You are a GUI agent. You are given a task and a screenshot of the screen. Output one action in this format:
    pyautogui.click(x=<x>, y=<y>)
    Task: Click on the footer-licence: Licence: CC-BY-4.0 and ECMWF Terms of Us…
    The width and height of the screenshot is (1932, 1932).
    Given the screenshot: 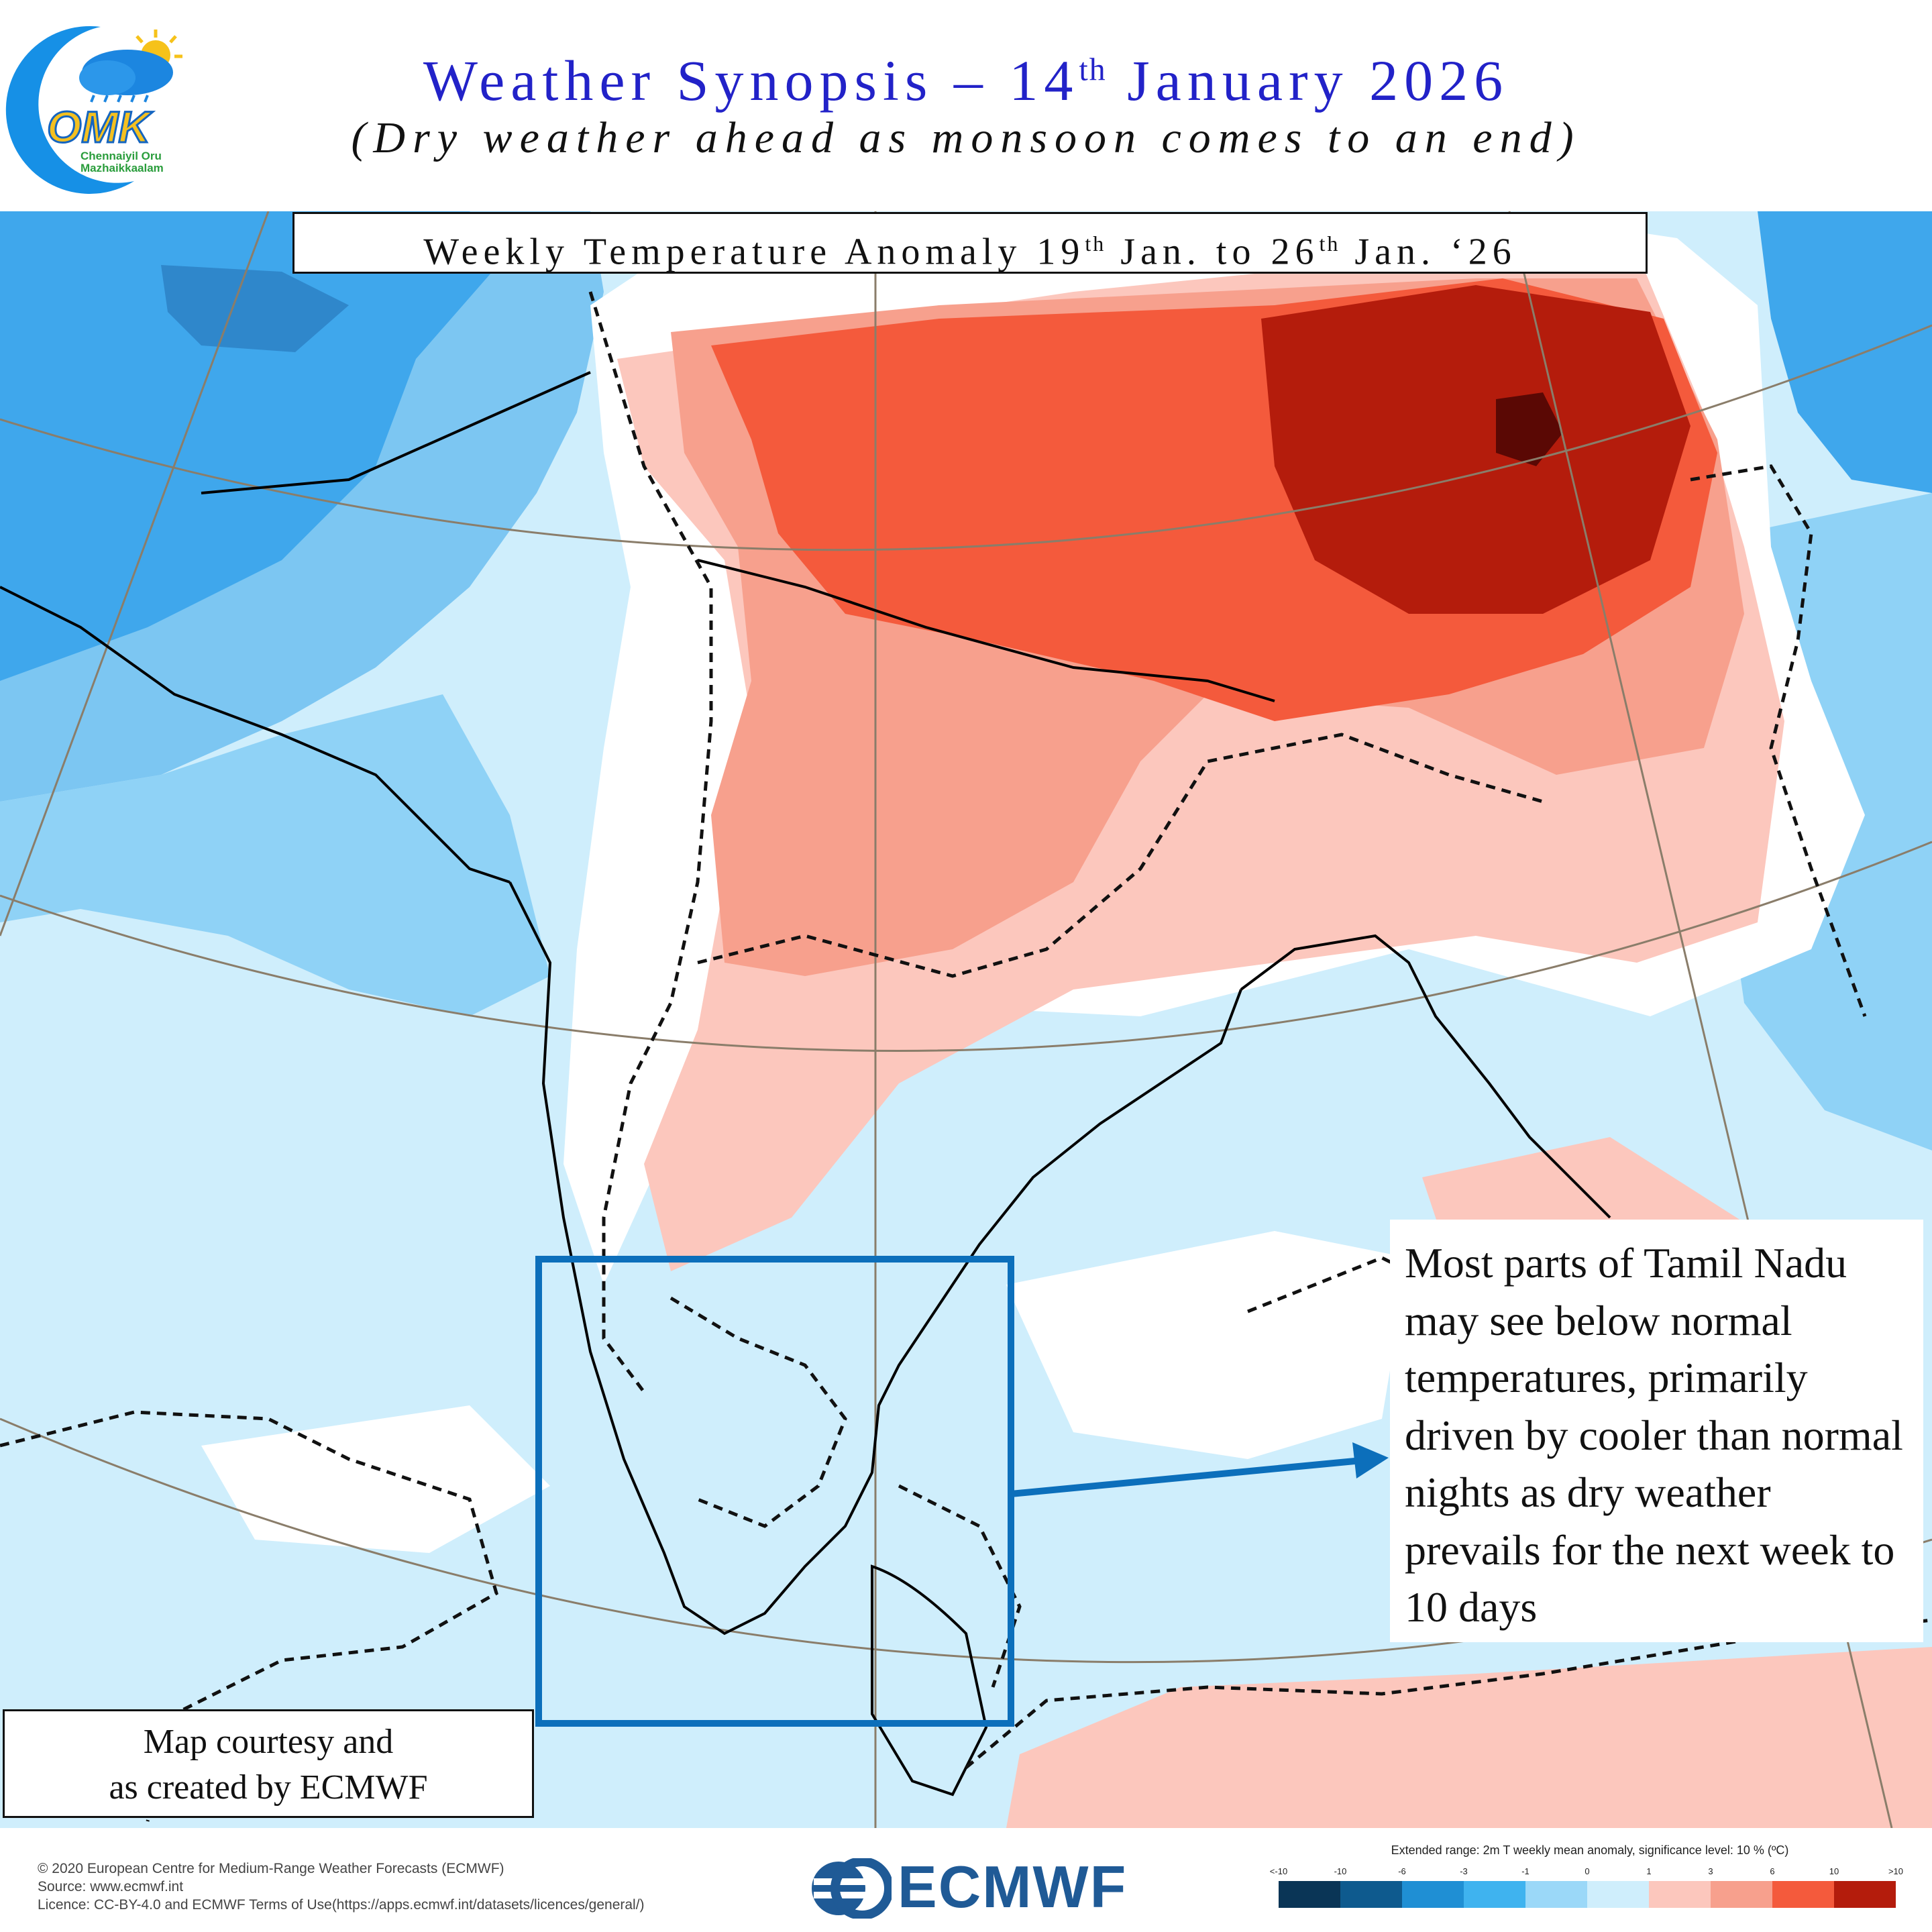 What is the action you would take?
    pyautogui.click(x=341, y=1905)
    